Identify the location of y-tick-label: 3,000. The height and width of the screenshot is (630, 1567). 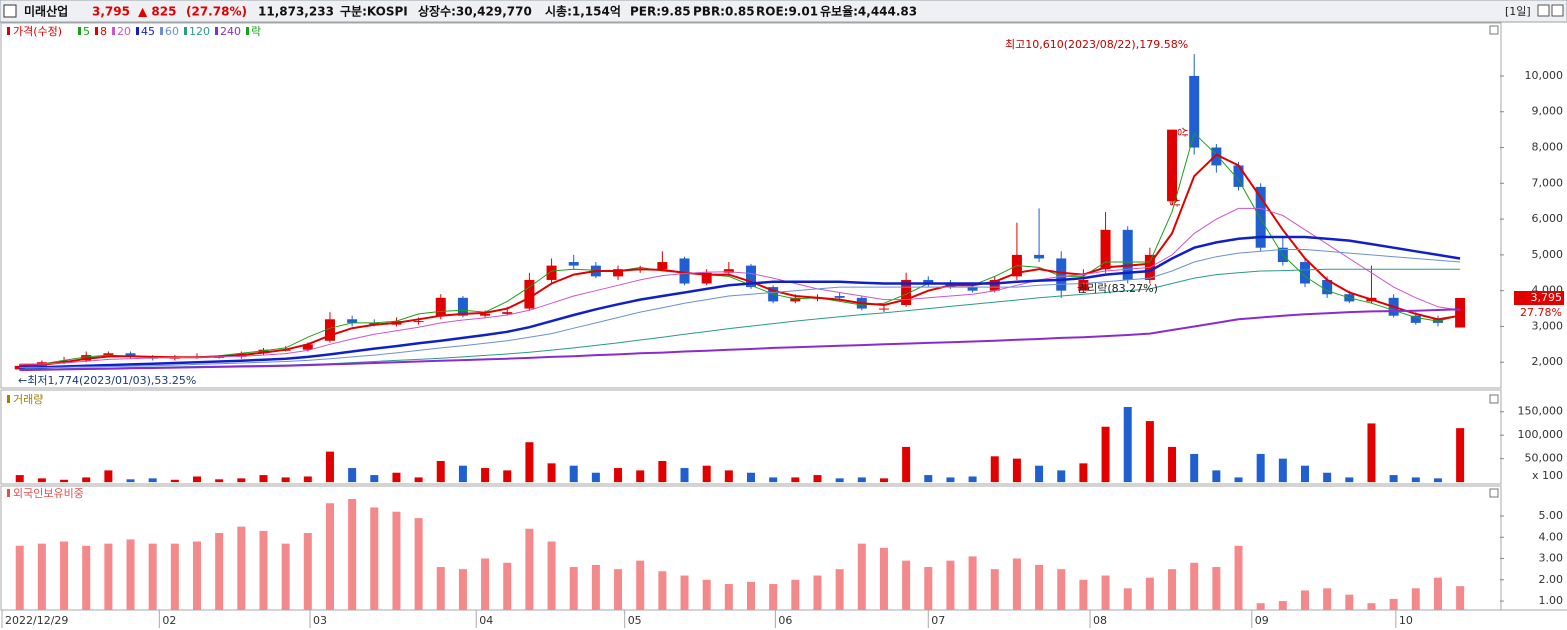
(1548, 325).